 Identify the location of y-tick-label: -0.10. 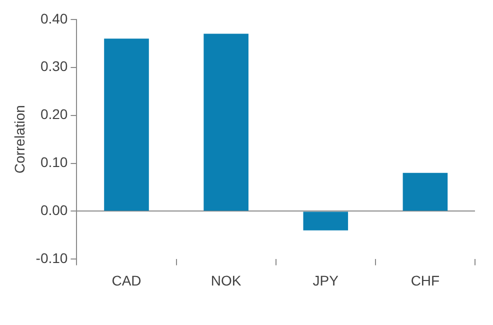
(52, 258).